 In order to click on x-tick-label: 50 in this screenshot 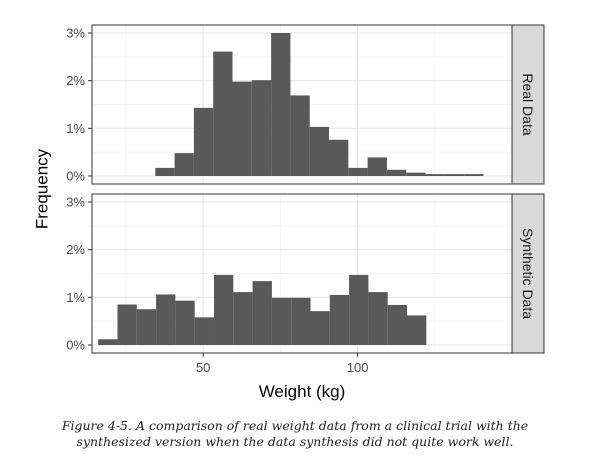, I will do `click(203, 367)`.